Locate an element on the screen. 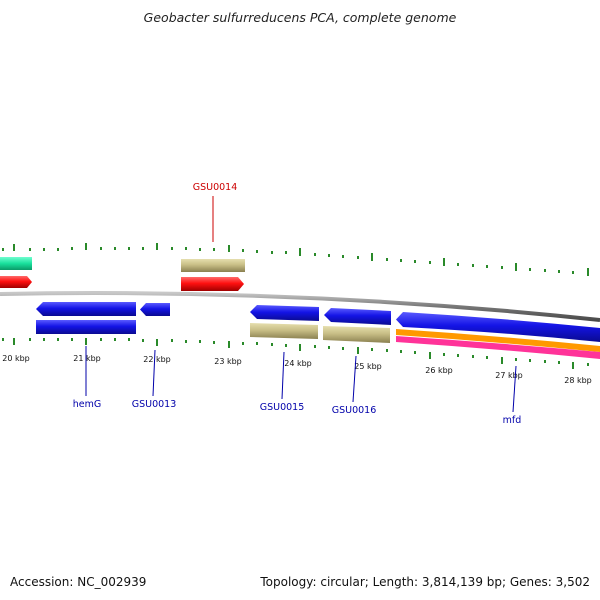  feature-orange is located at coordinates (498, 340).